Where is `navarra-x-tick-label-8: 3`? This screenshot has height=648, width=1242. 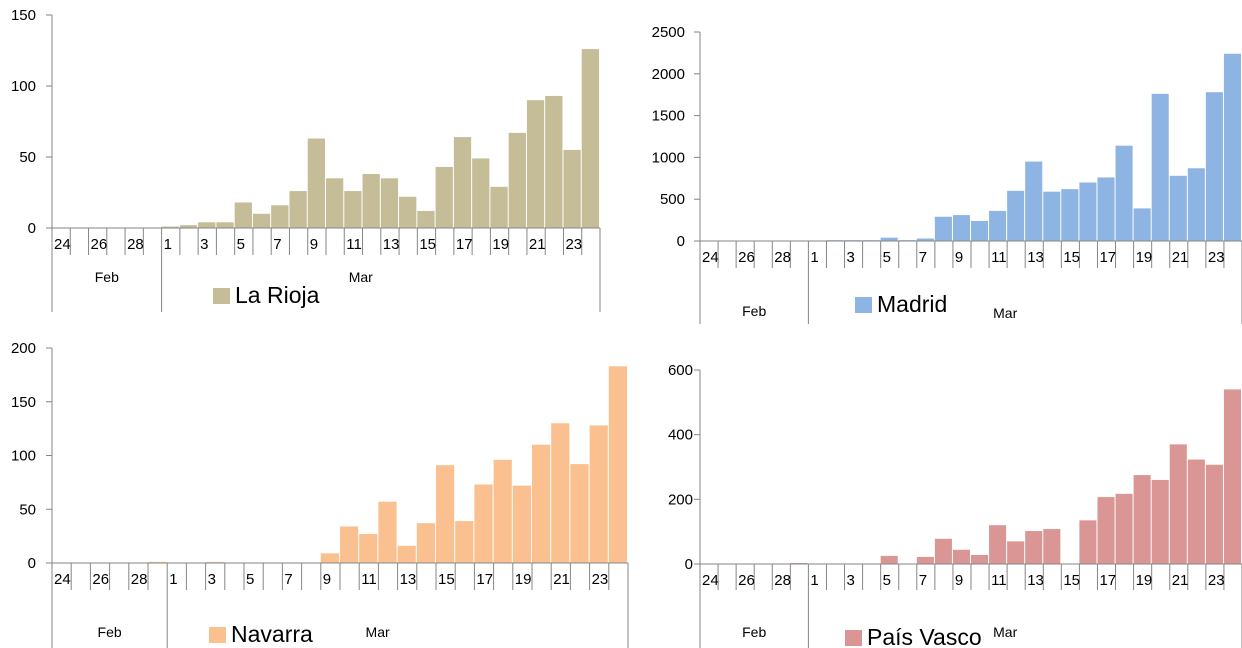
navarra-x-tick-label-8: 3 is located at coordinates (212, 579).